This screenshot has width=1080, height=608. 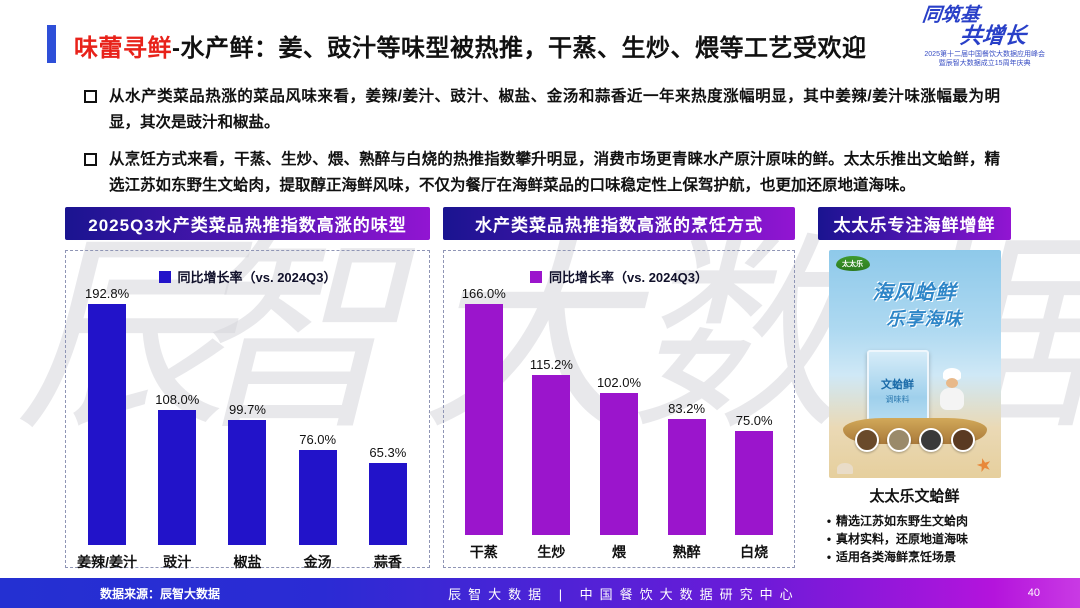 I want to click on dish-row, so click(x=915, y=440).